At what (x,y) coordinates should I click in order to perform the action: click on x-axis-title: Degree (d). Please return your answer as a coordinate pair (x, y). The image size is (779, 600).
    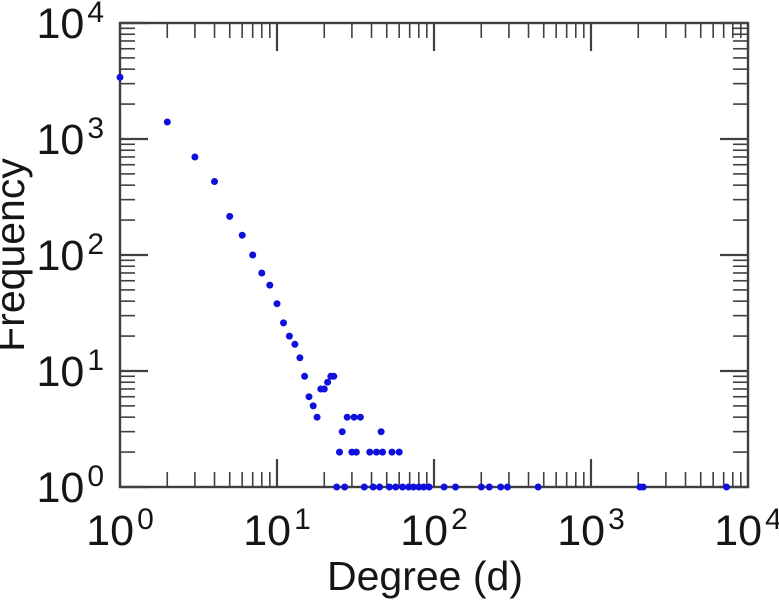
    Looking at the image, I should click on (425, 576).